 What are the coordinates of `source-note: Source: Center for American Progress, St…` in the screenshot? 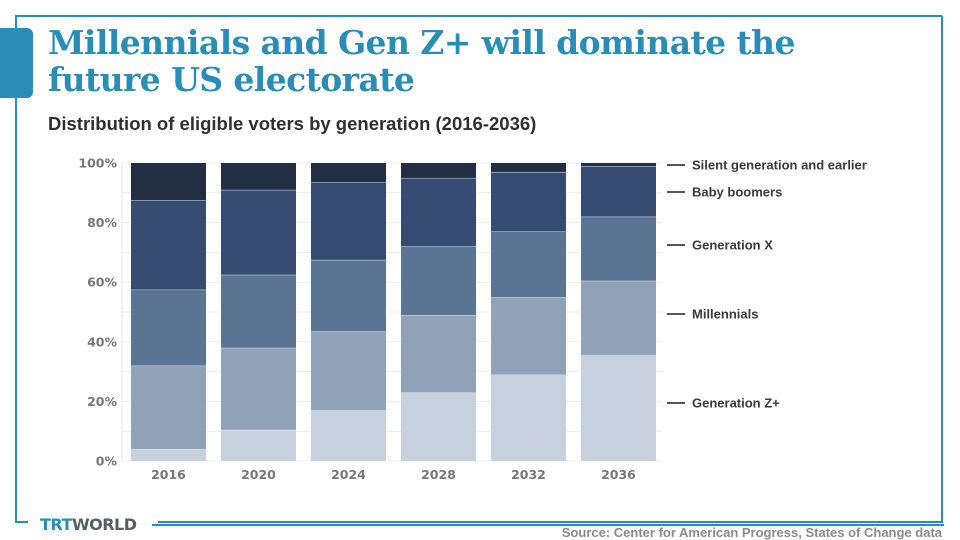 It's located at (751, 532).